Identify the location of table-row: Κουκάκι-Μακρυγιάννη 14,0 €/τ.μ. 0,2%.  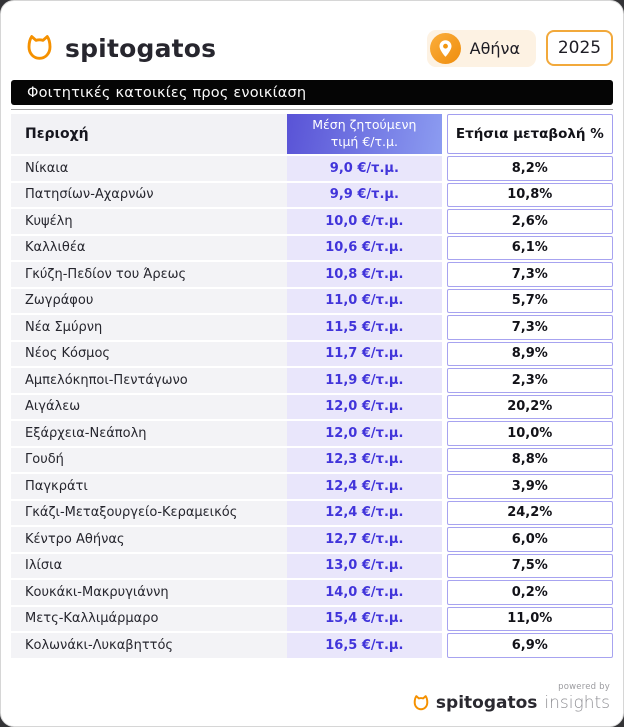
(312, 592).